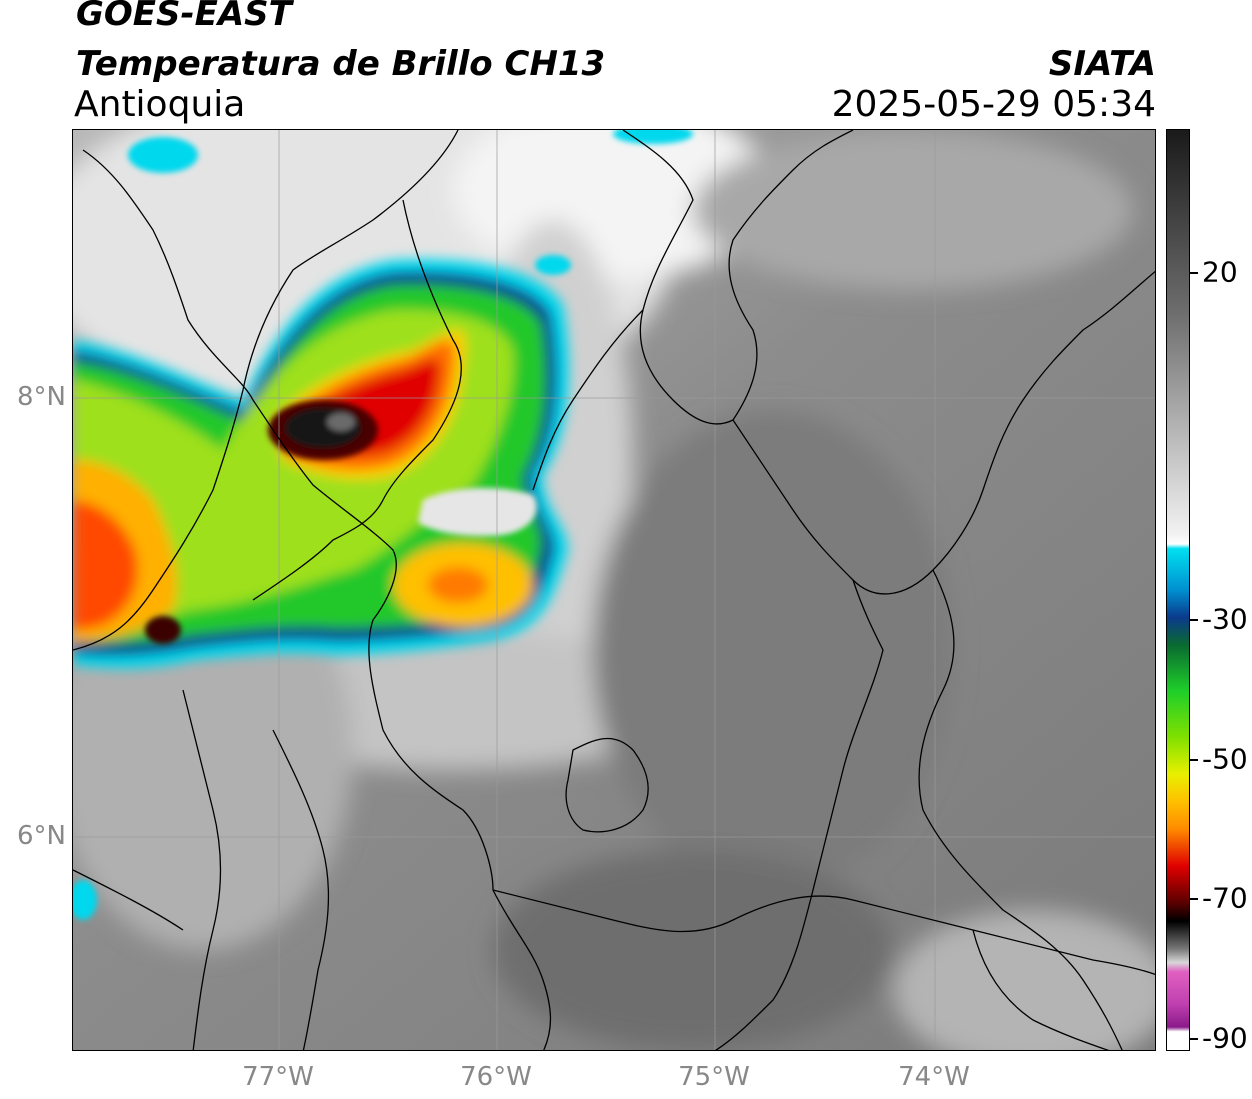  What do you see at coordinates (993, 104) in the screenshot?
I see `datetime-label: 2025-05-29 05:34` at bounding box center [993, 104].